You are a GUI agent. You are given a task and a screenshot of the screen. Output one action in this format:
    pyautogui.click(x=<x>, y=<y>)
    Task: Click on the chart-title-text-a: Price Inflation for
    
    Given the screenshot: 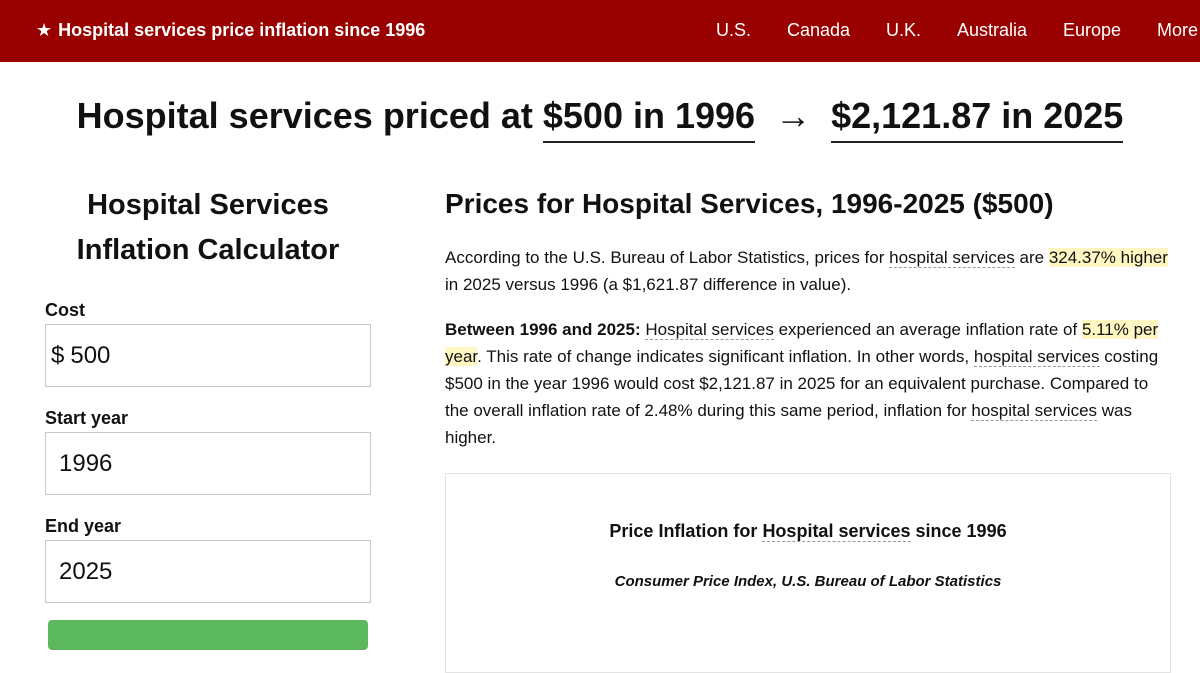 What is the action you would take?
    pyautogui.click(x=686, y=531)
    